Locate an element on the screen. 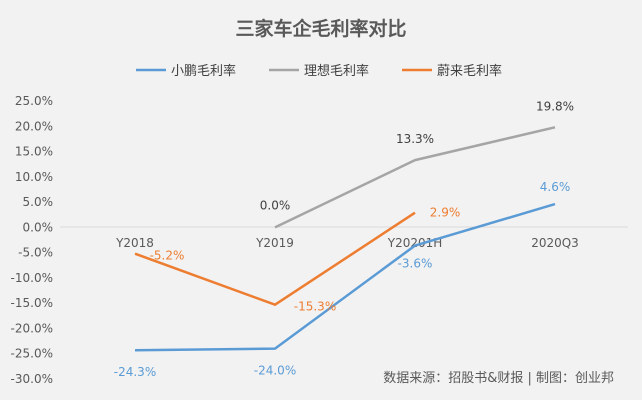 This screenshot has height=400, width=642. data-label: -3.6% is located at coordinates (415, 264).